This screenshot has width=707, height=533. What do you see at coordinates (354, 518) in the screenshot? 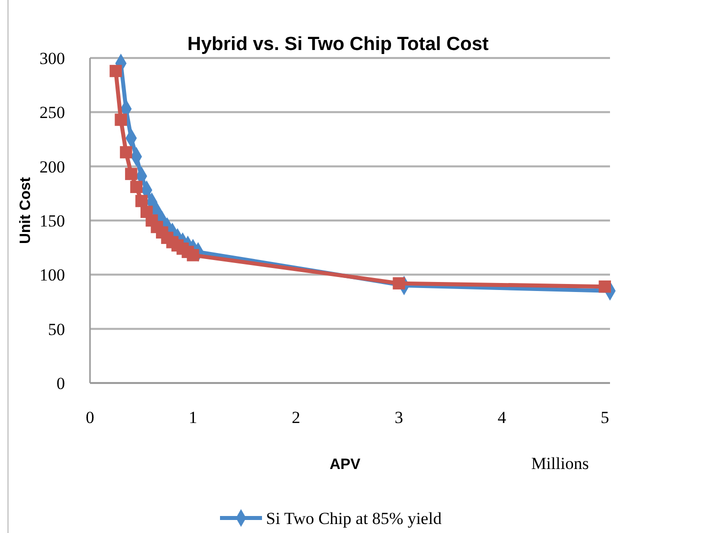
I see `legend-label: Si Two Chip at 85% yield` at bounding box center [354, 518].